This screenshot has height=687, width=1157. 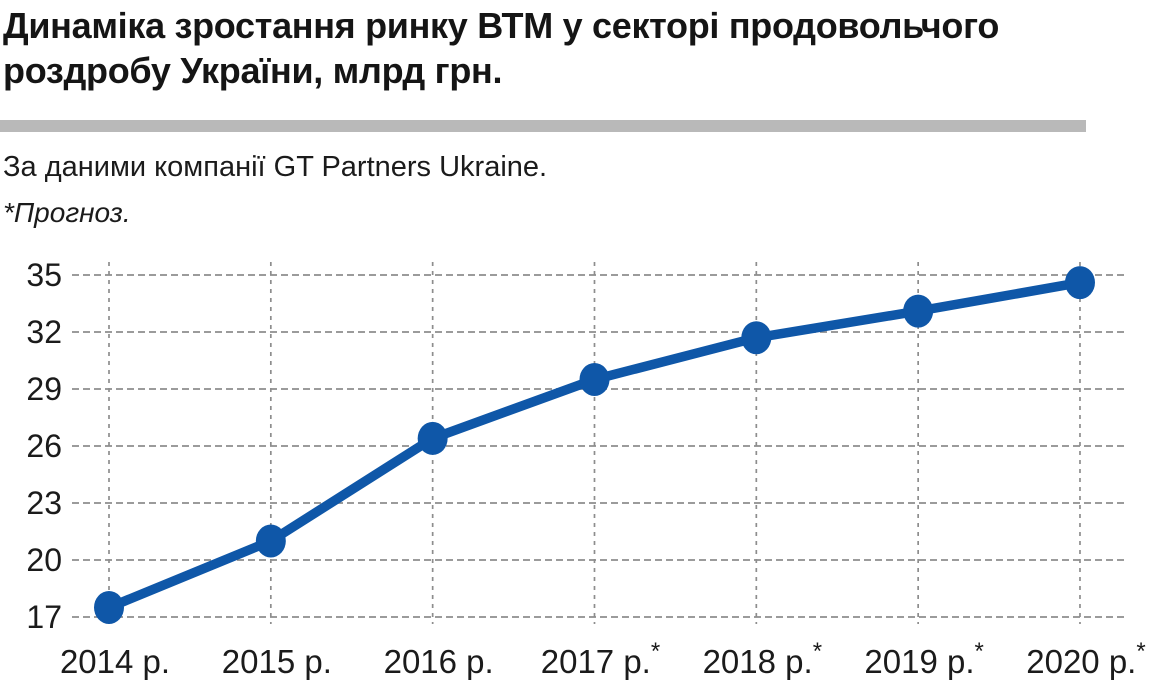 What do you see at coordinates (594, 379) in the screenshot?
I see `data-point-2017` at bounding box center [594, 379].